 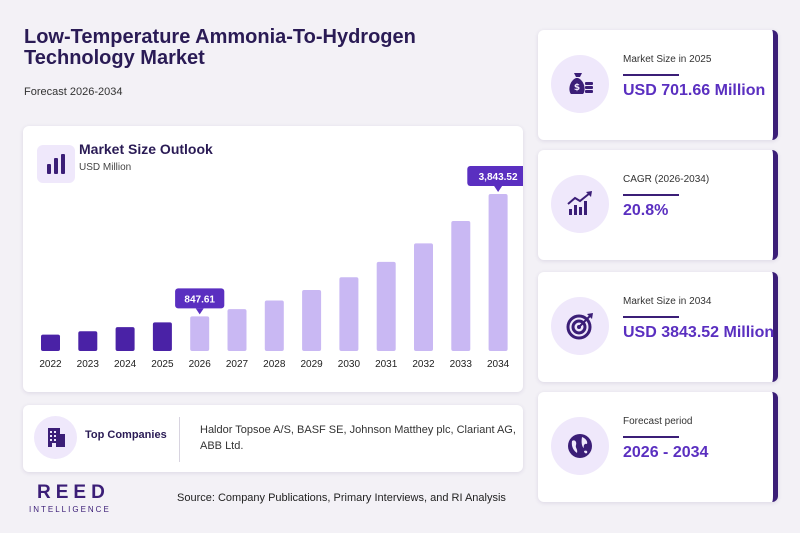 What do you see at coordinates (73, 92) in the screenshot?
I see `page-subtitle: Forecast 2026-2034` at bounding box center [73, 92].